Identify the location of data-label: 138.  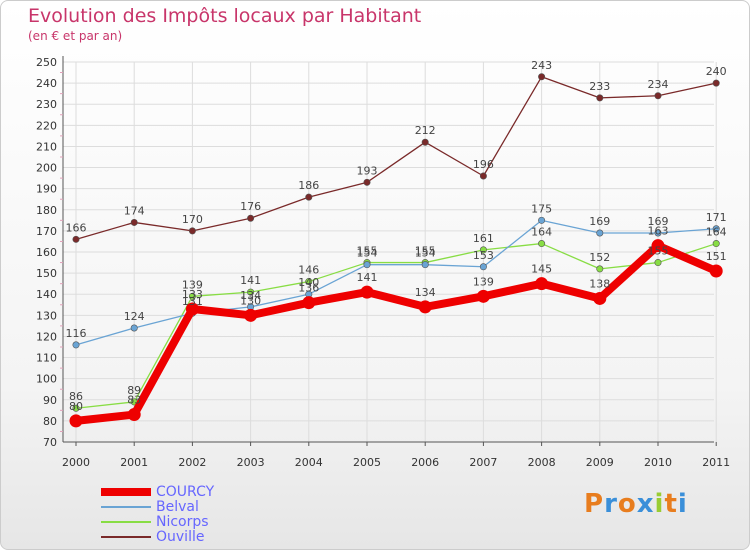
(599, 283).